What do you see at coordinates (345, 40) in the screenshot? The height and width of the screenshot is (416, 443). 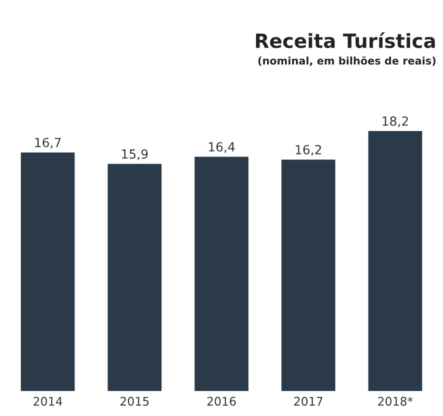 I see `chart-title: Receita Turística` at bounding box center [345, 40].